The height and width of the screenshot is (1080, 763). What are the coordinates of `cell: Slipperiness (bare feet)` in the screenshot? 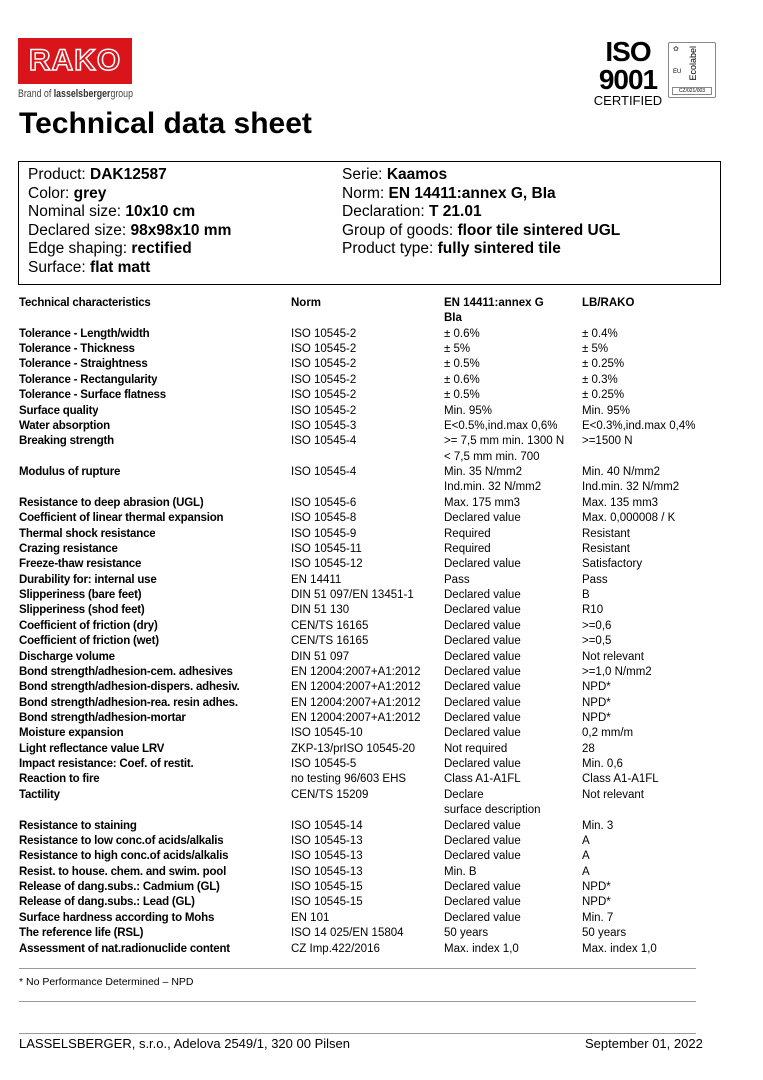 It's located at (80, 595).